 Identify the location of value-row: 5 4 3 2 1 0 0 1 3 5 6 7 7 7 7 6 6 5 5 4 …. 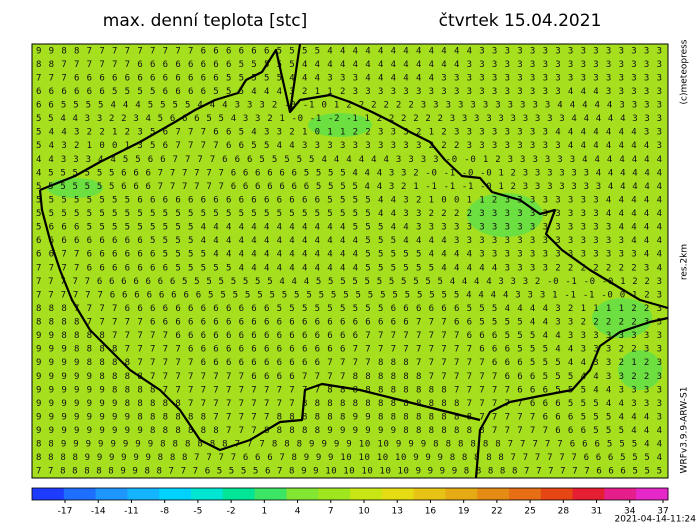
(349, 146).